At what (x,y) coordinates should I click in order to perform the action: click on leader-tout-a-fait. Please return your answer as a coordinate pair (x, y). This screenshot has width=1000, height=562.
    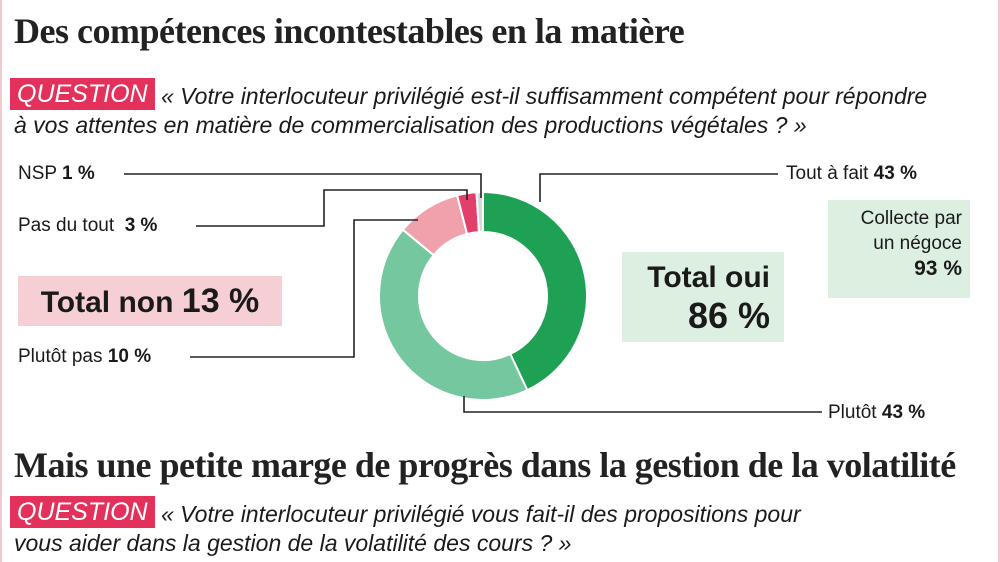
    Looking at the image, I should click on (658, 187).